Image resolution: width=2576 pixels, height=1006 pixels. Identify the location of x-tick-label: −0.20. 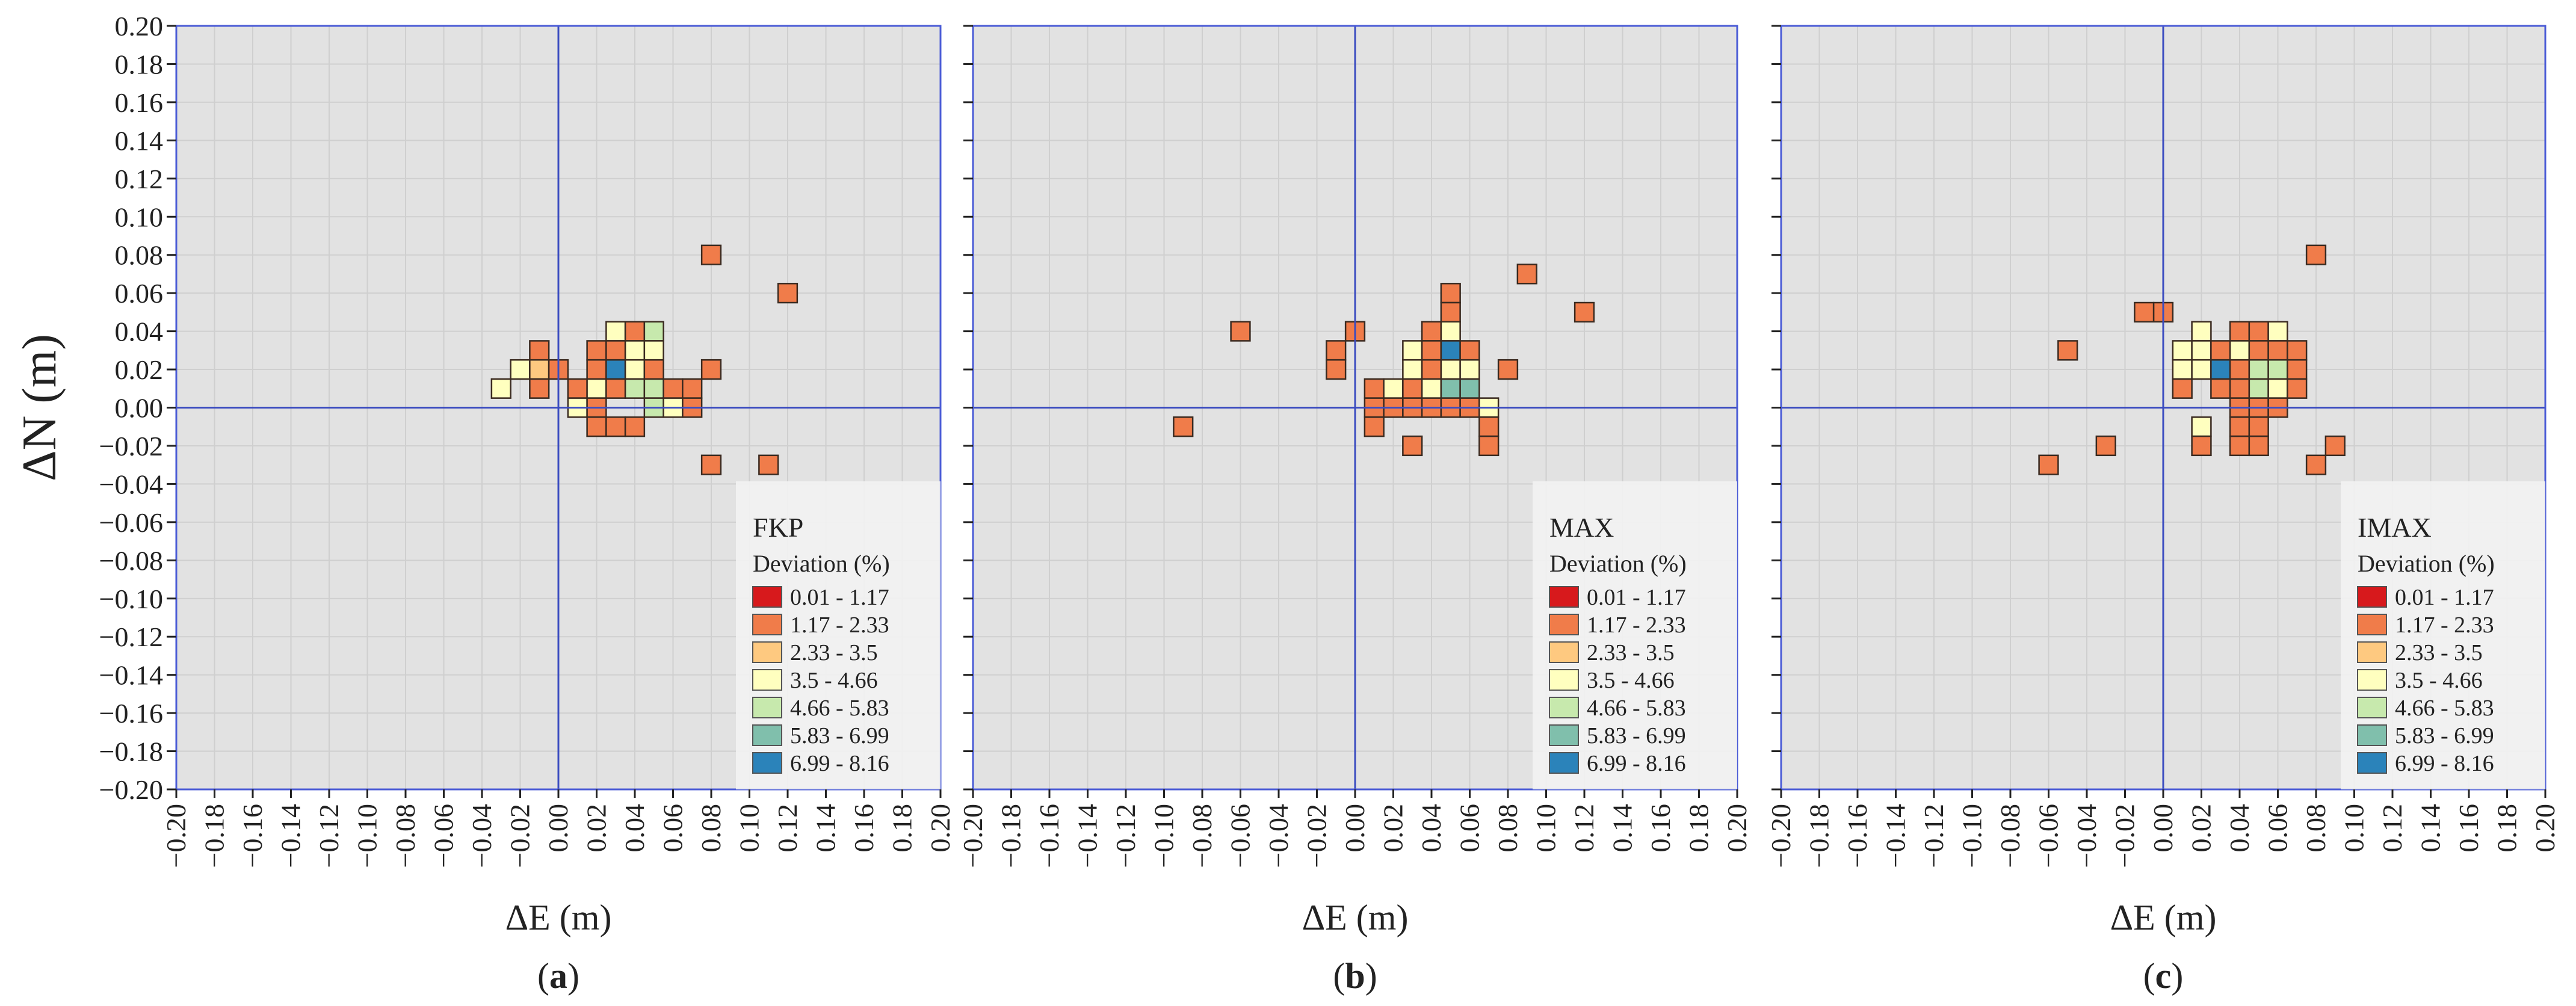
(1780, 836).